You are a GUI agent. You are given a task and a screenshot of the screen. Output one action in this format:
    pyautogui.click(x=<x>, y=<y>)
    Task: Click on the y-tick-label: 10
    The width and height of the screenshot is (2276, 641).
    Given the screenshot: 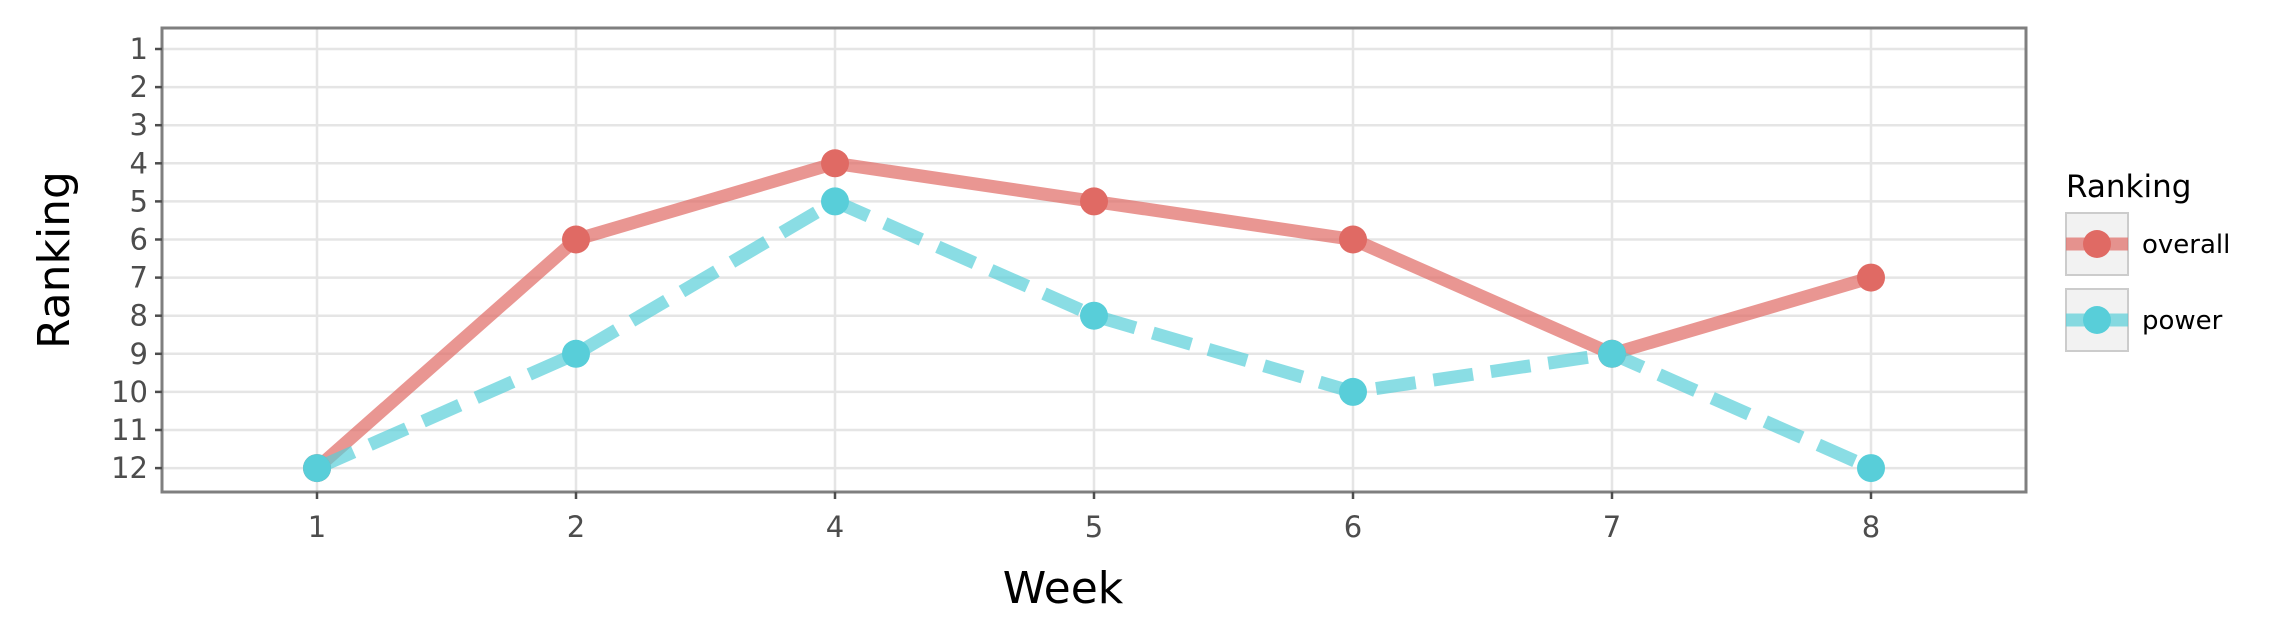 What is the action you would take?
    pyautogui.click(x=129, y=392)
    